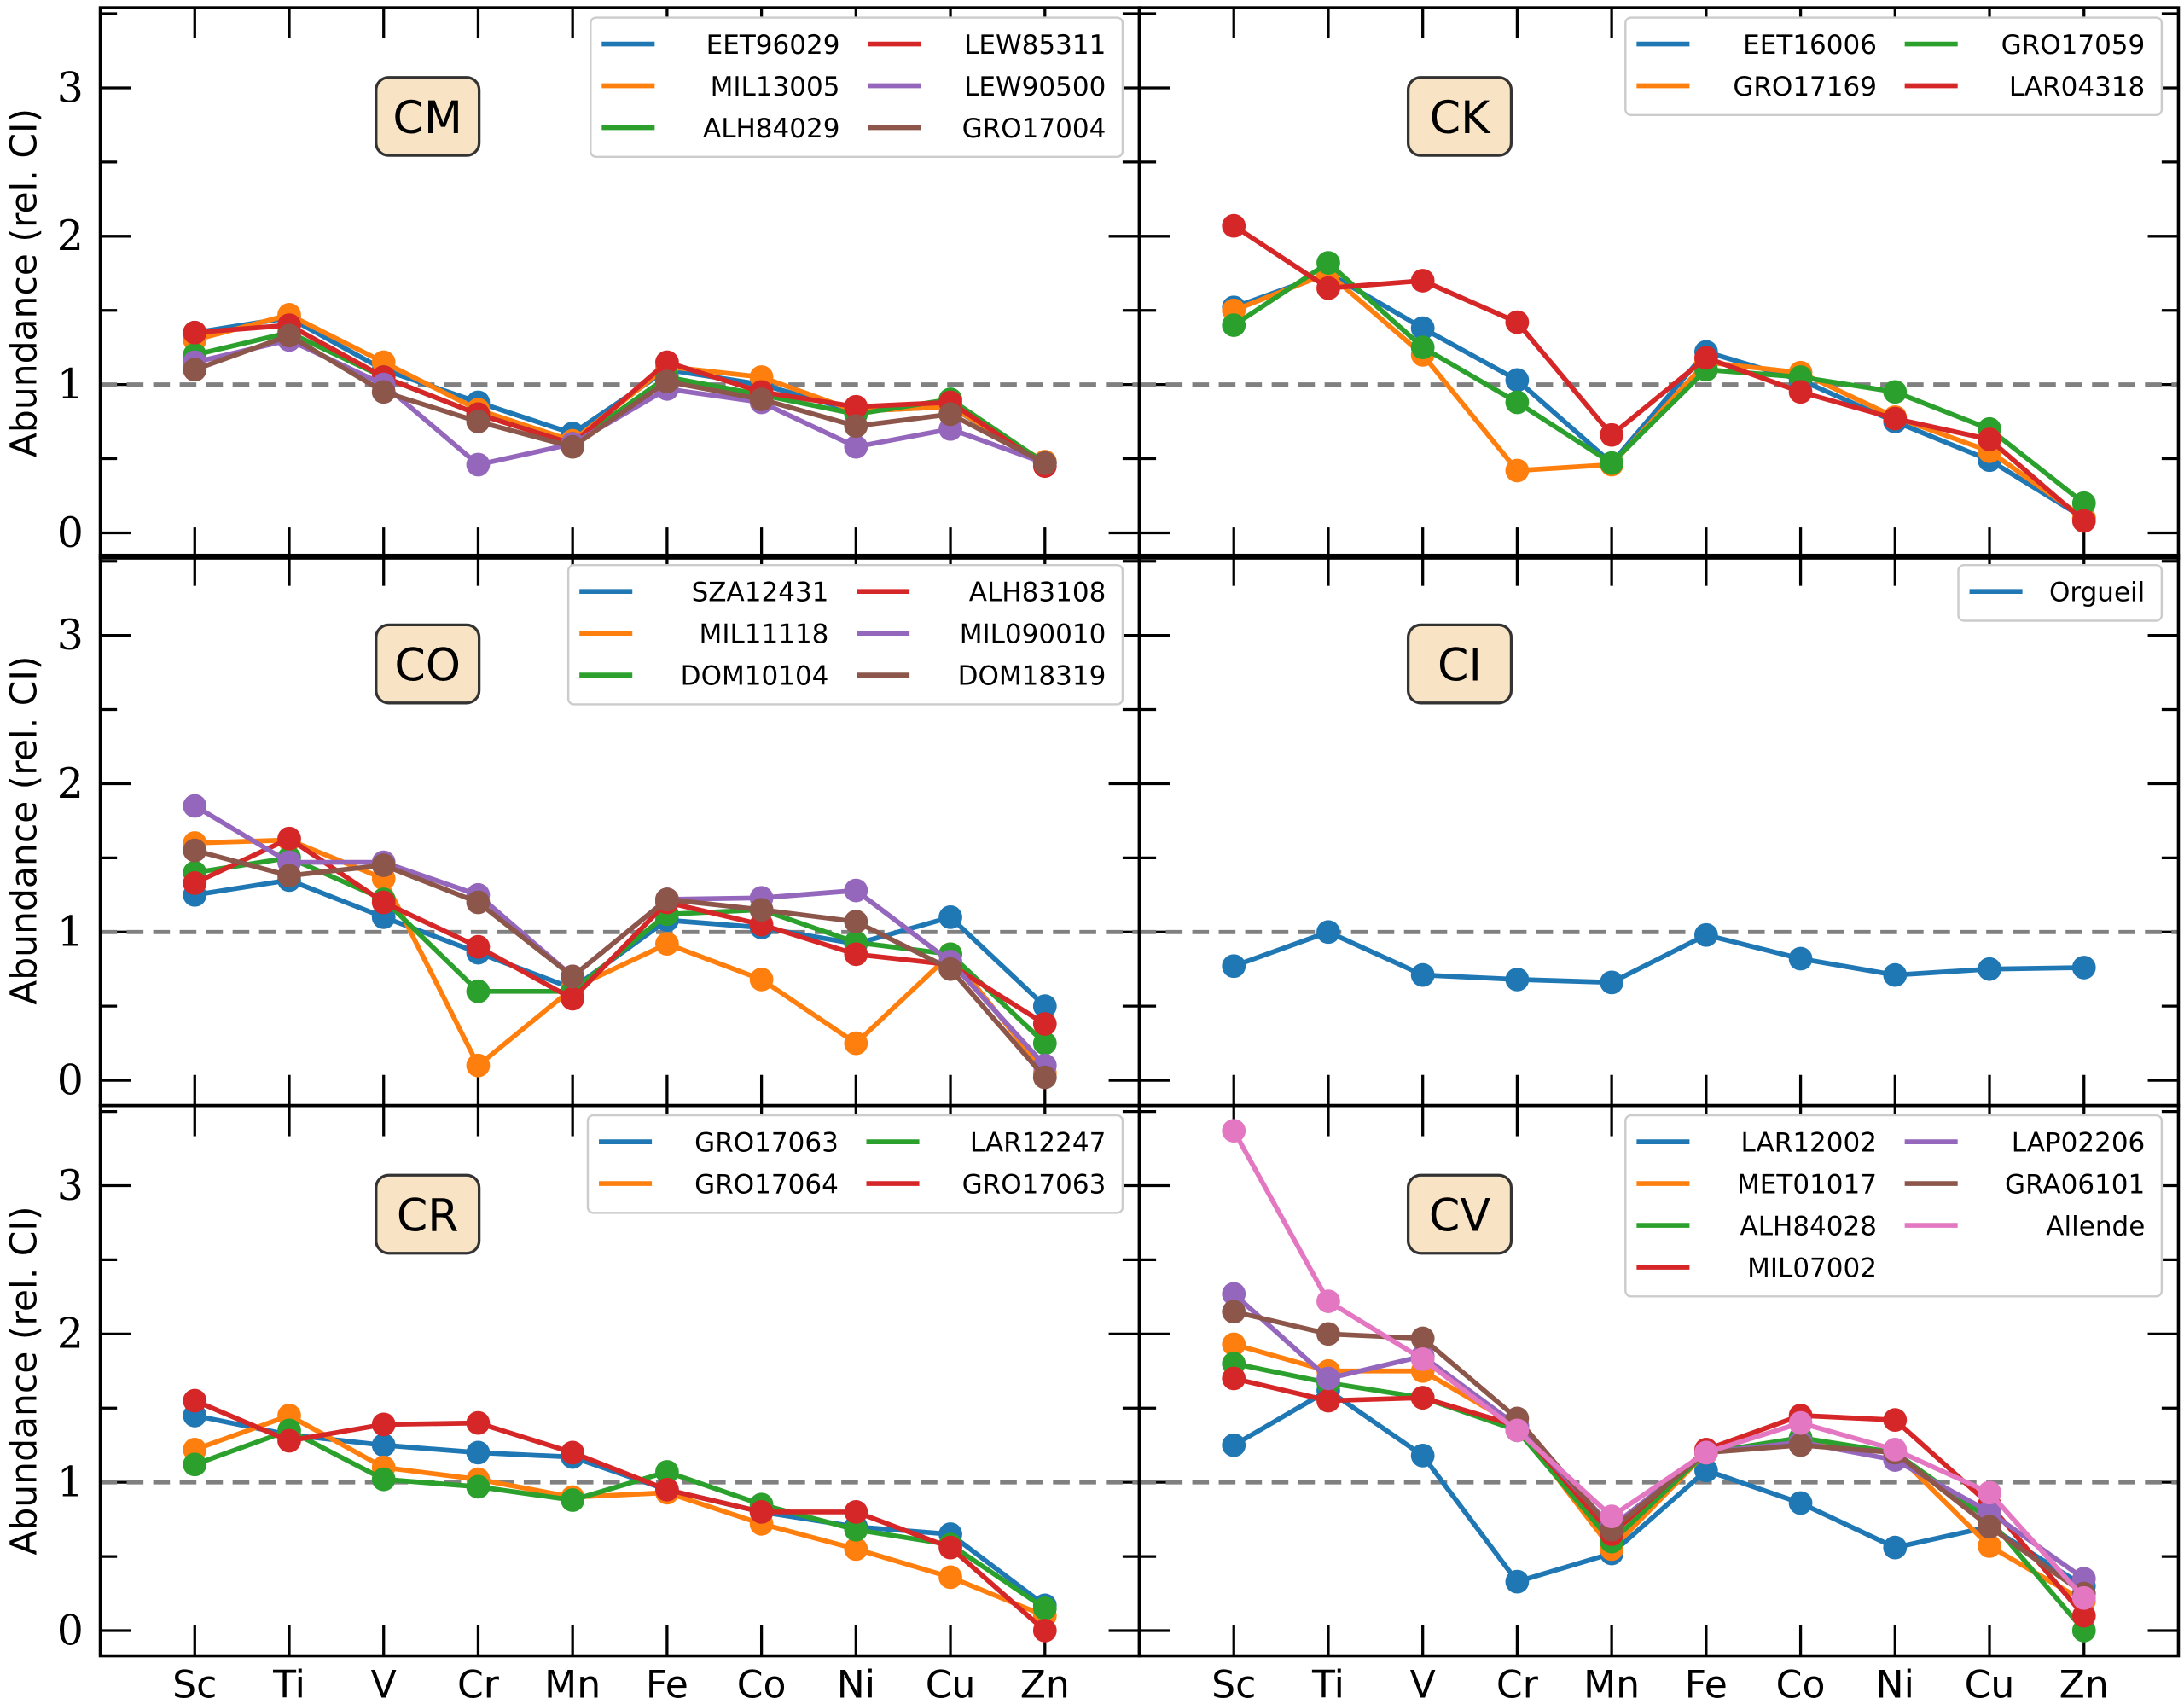 The width and height of the screenshot is (2184, 1704). Describe the element at coordinates (288, 1684) in the screenshot. I see `x-tick-label: Ti` at that location.